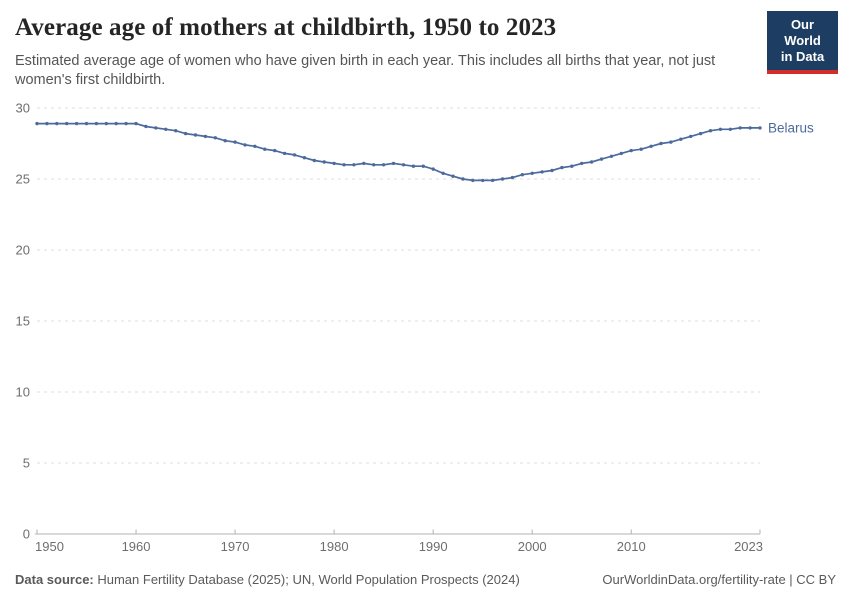 Image resolution: width=850 pixels, height=600 pixels. What do you see at coordinates (26, 463) in the screenshot?
I see `y-tick-label: 5` at bounding box center [26, 463].